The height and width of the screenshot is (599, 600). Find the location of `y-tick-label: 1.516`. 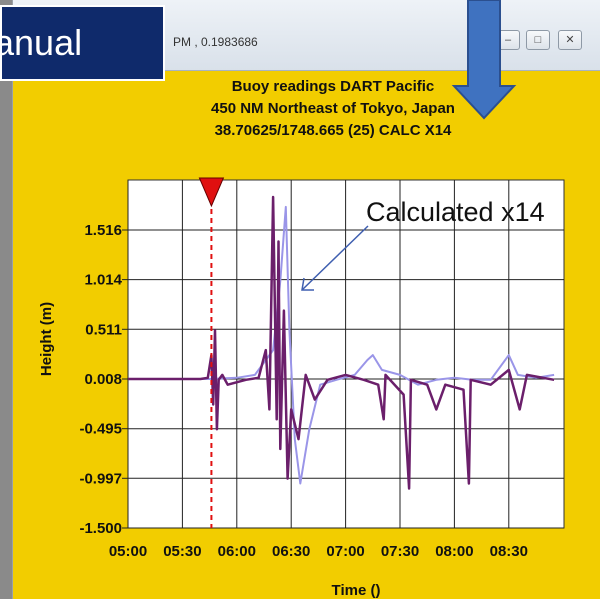

y-tick-label: 1.516 is located at coordinates (103, 230).